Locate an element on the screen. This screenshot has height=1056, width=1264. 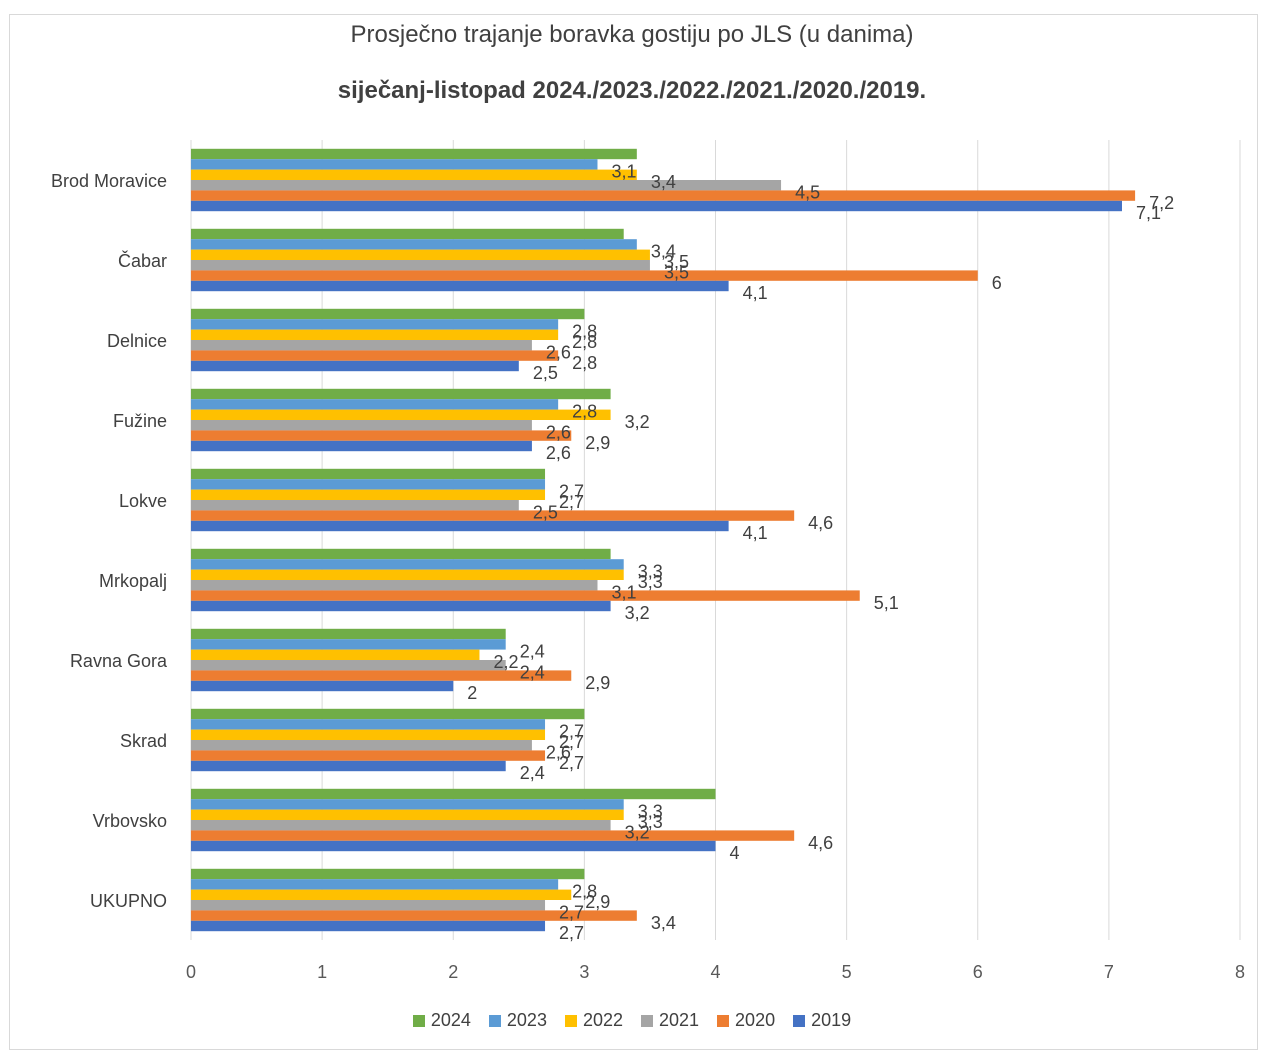
category-label: Mrkopalj is located at coordinates (133, 581).